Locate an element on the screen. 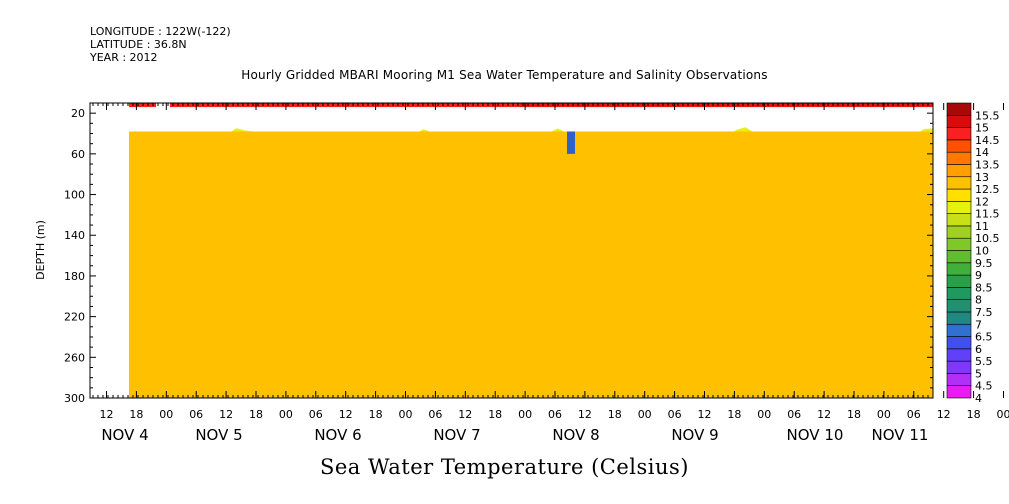 The height and width of the screenshot is (504, 1009). colorbar-label: 12 is located at coordinates (982, 201).